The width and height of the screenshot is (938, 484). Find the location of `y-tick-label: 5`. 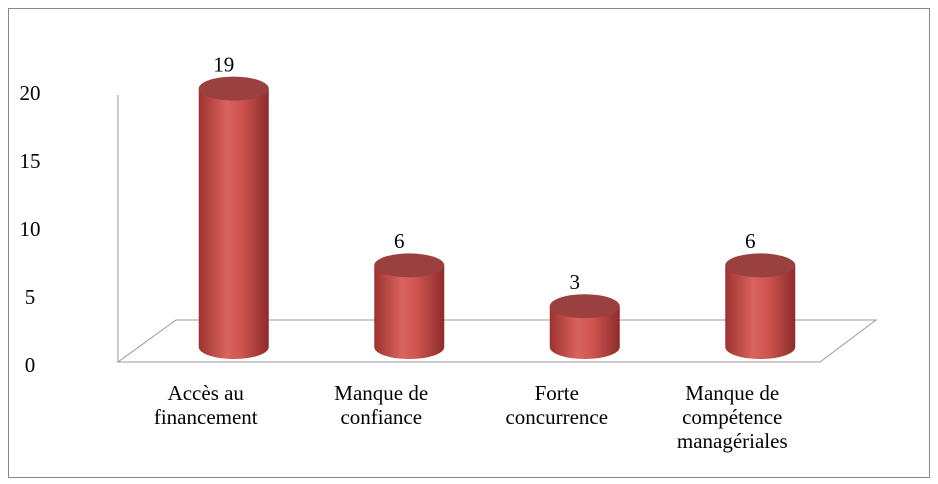

y-tick-label: 5 is located at coordinates (30, 297).